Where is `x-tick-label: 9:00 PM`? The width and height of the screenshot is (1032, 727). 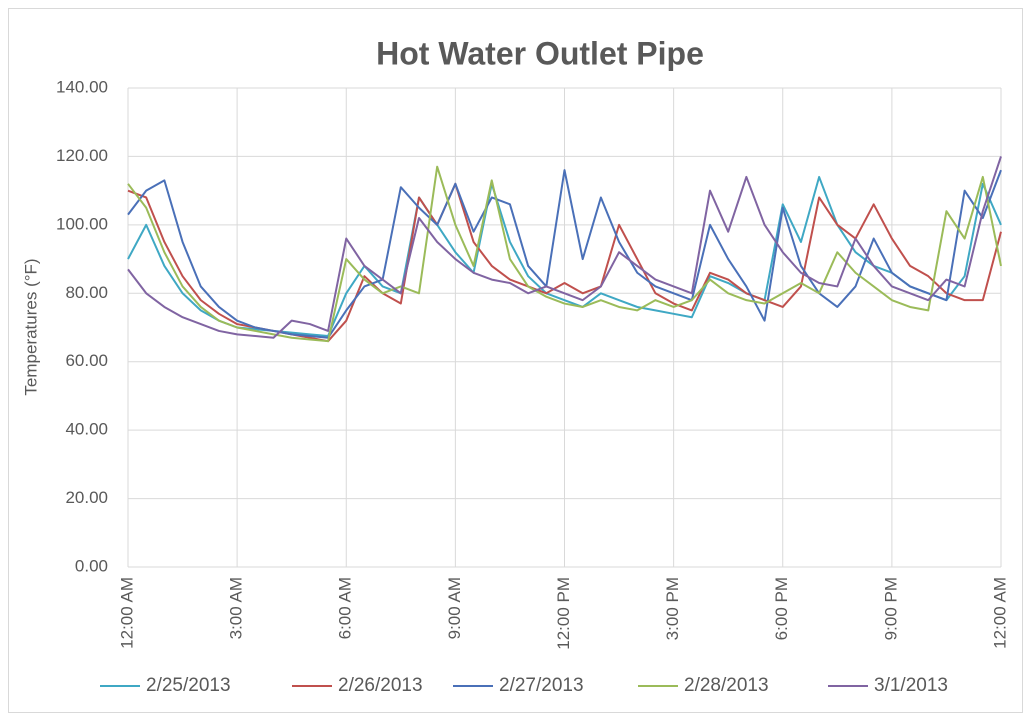 x-tick-label: 9:00 PM is located at coordinates (890, 608).